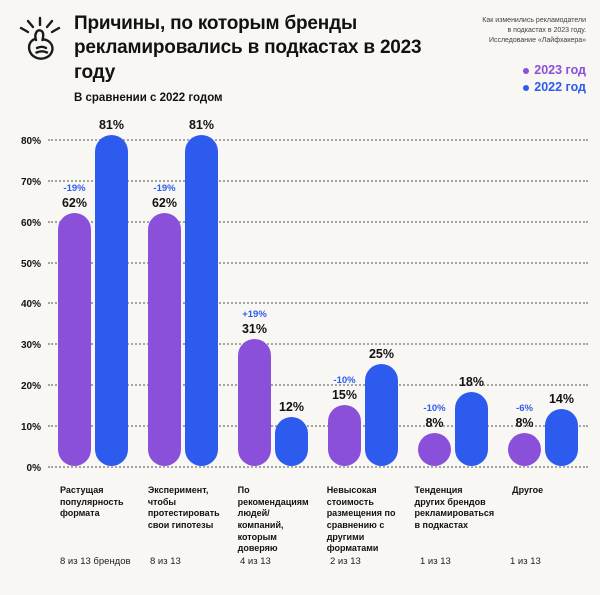 The image size is (600, 595). I want to click on bar-column-2022-год: 25%, so click(381, 407).